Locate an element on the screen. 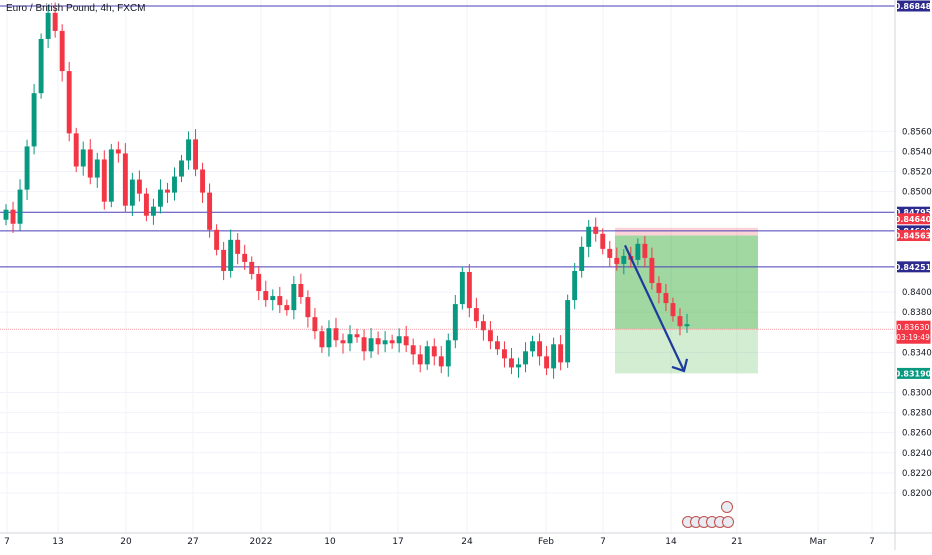 This screenshot has height=555, width=932. target-price-tag-bg is located at coordinates (913, 373).